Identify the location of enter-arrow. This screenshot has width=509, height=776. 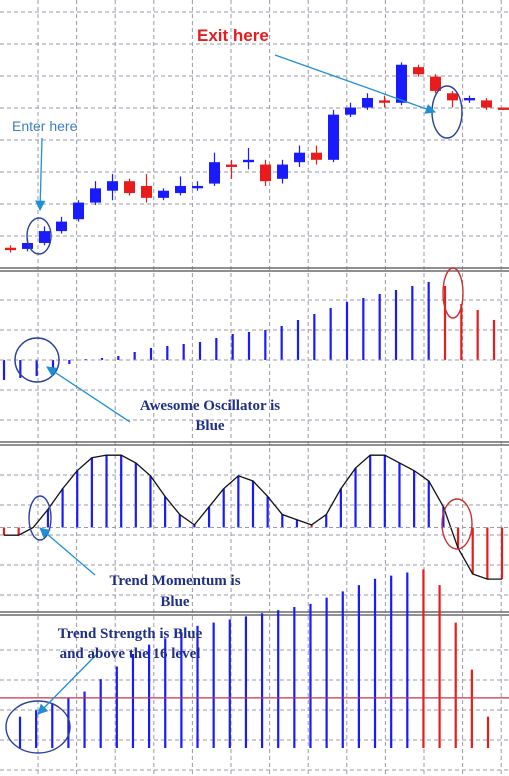
(40, 174).